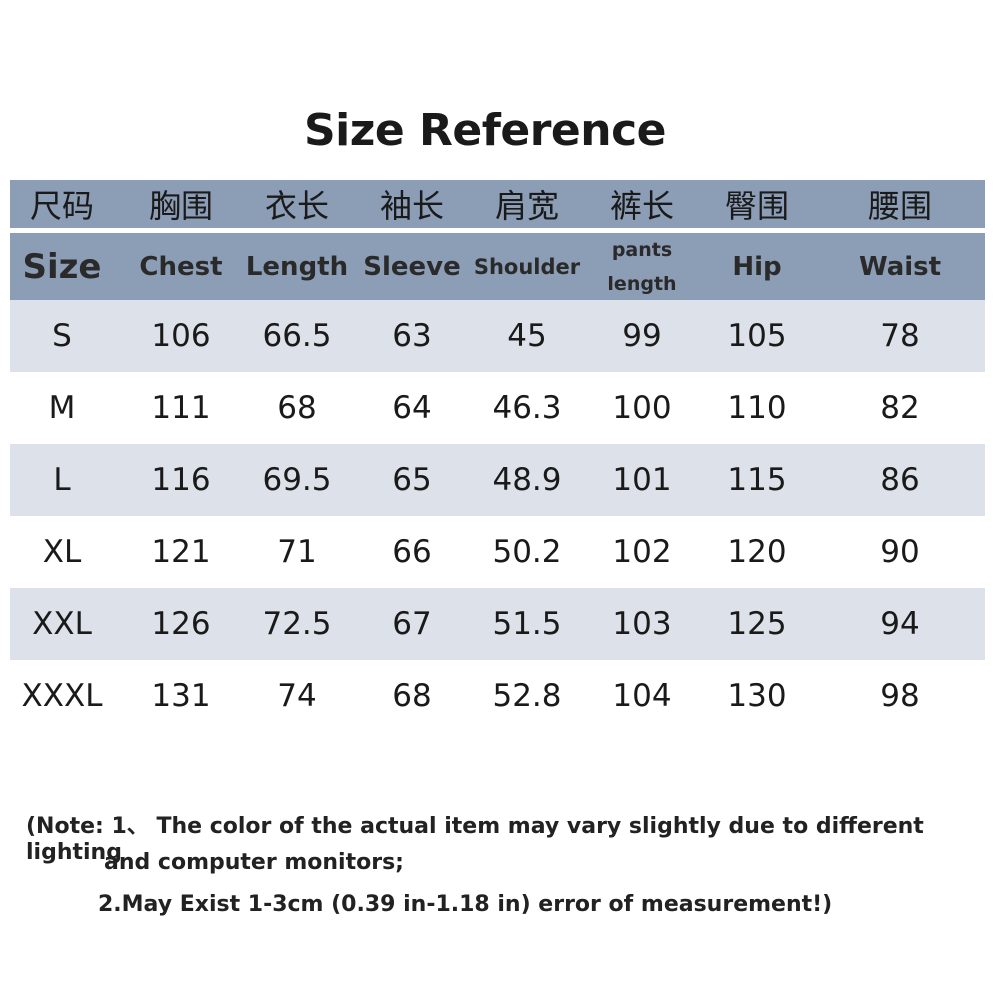 The image size is (1000, 1000). I want to click on measurement-cell: 48.9, so click(527, 480).